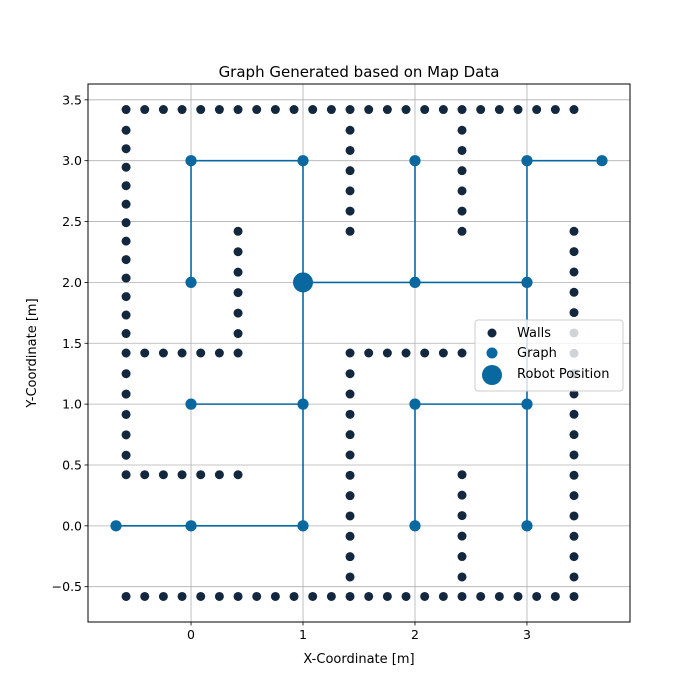 This screenshot has height=700, width=700. What do you see at coordinates (534, 333) in the screenshot?
I see `legend-walls-label: Walls` at bounding box center [534, 333].